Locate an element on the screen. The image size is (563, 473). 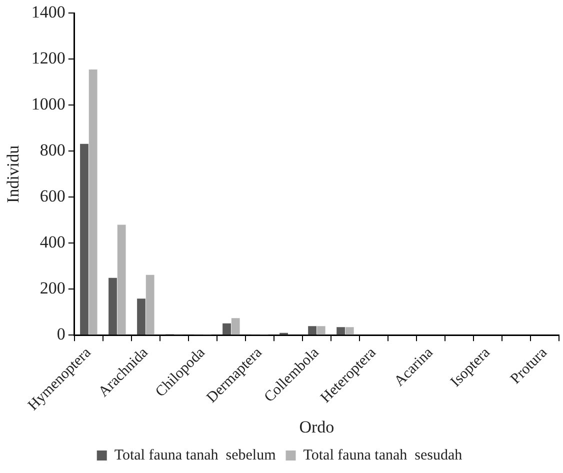
y-axis-title: Individu is located at coordinates (13, 173).